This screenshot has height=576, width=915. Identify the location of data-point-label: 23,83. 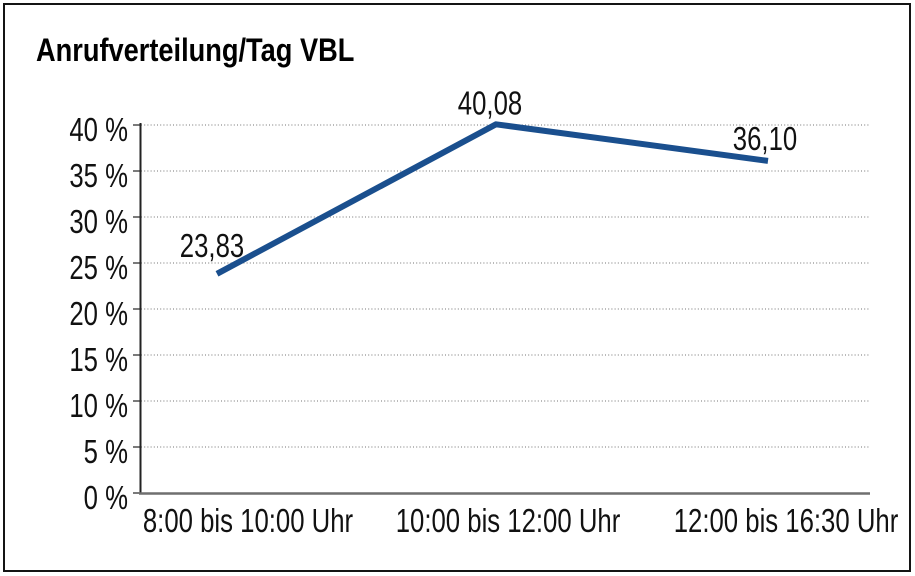
(212, 246).